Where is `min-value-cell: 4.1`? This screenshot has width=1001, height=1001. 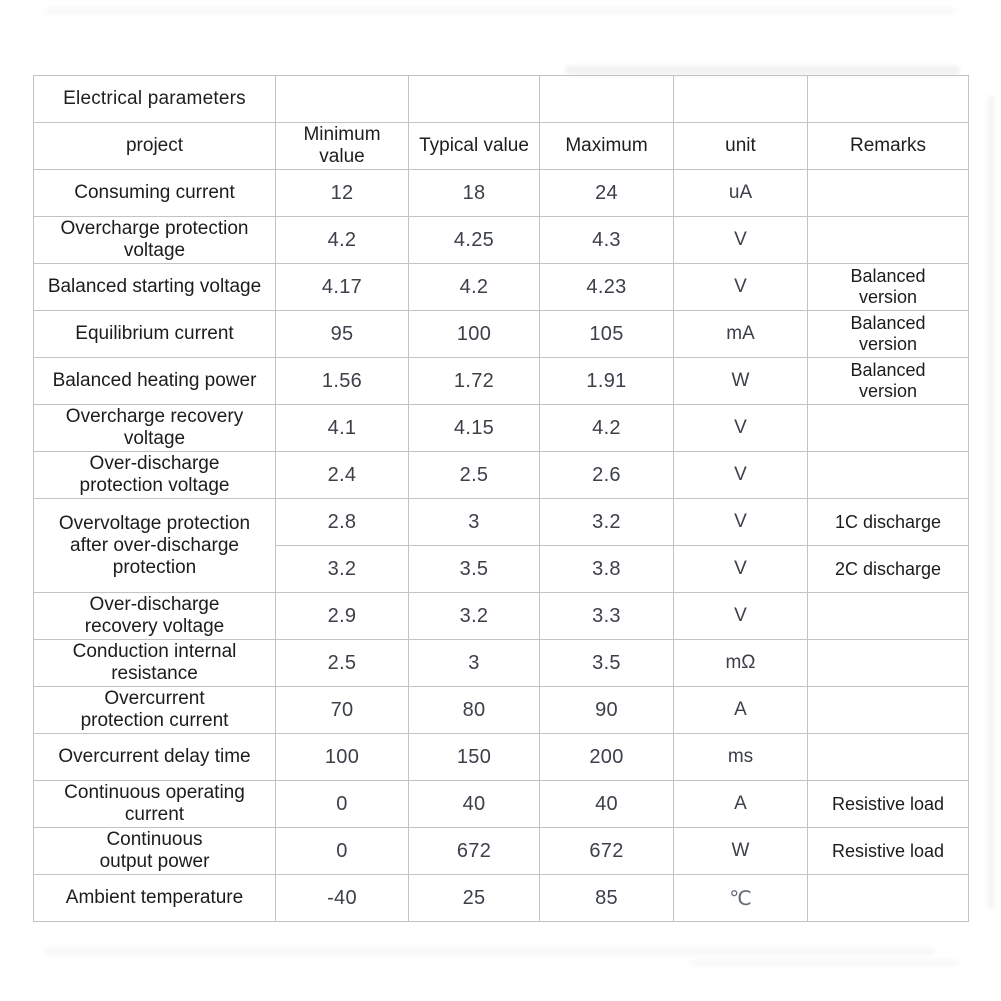
min-value-cell: 4.1 is located at coordinates (342, 428).